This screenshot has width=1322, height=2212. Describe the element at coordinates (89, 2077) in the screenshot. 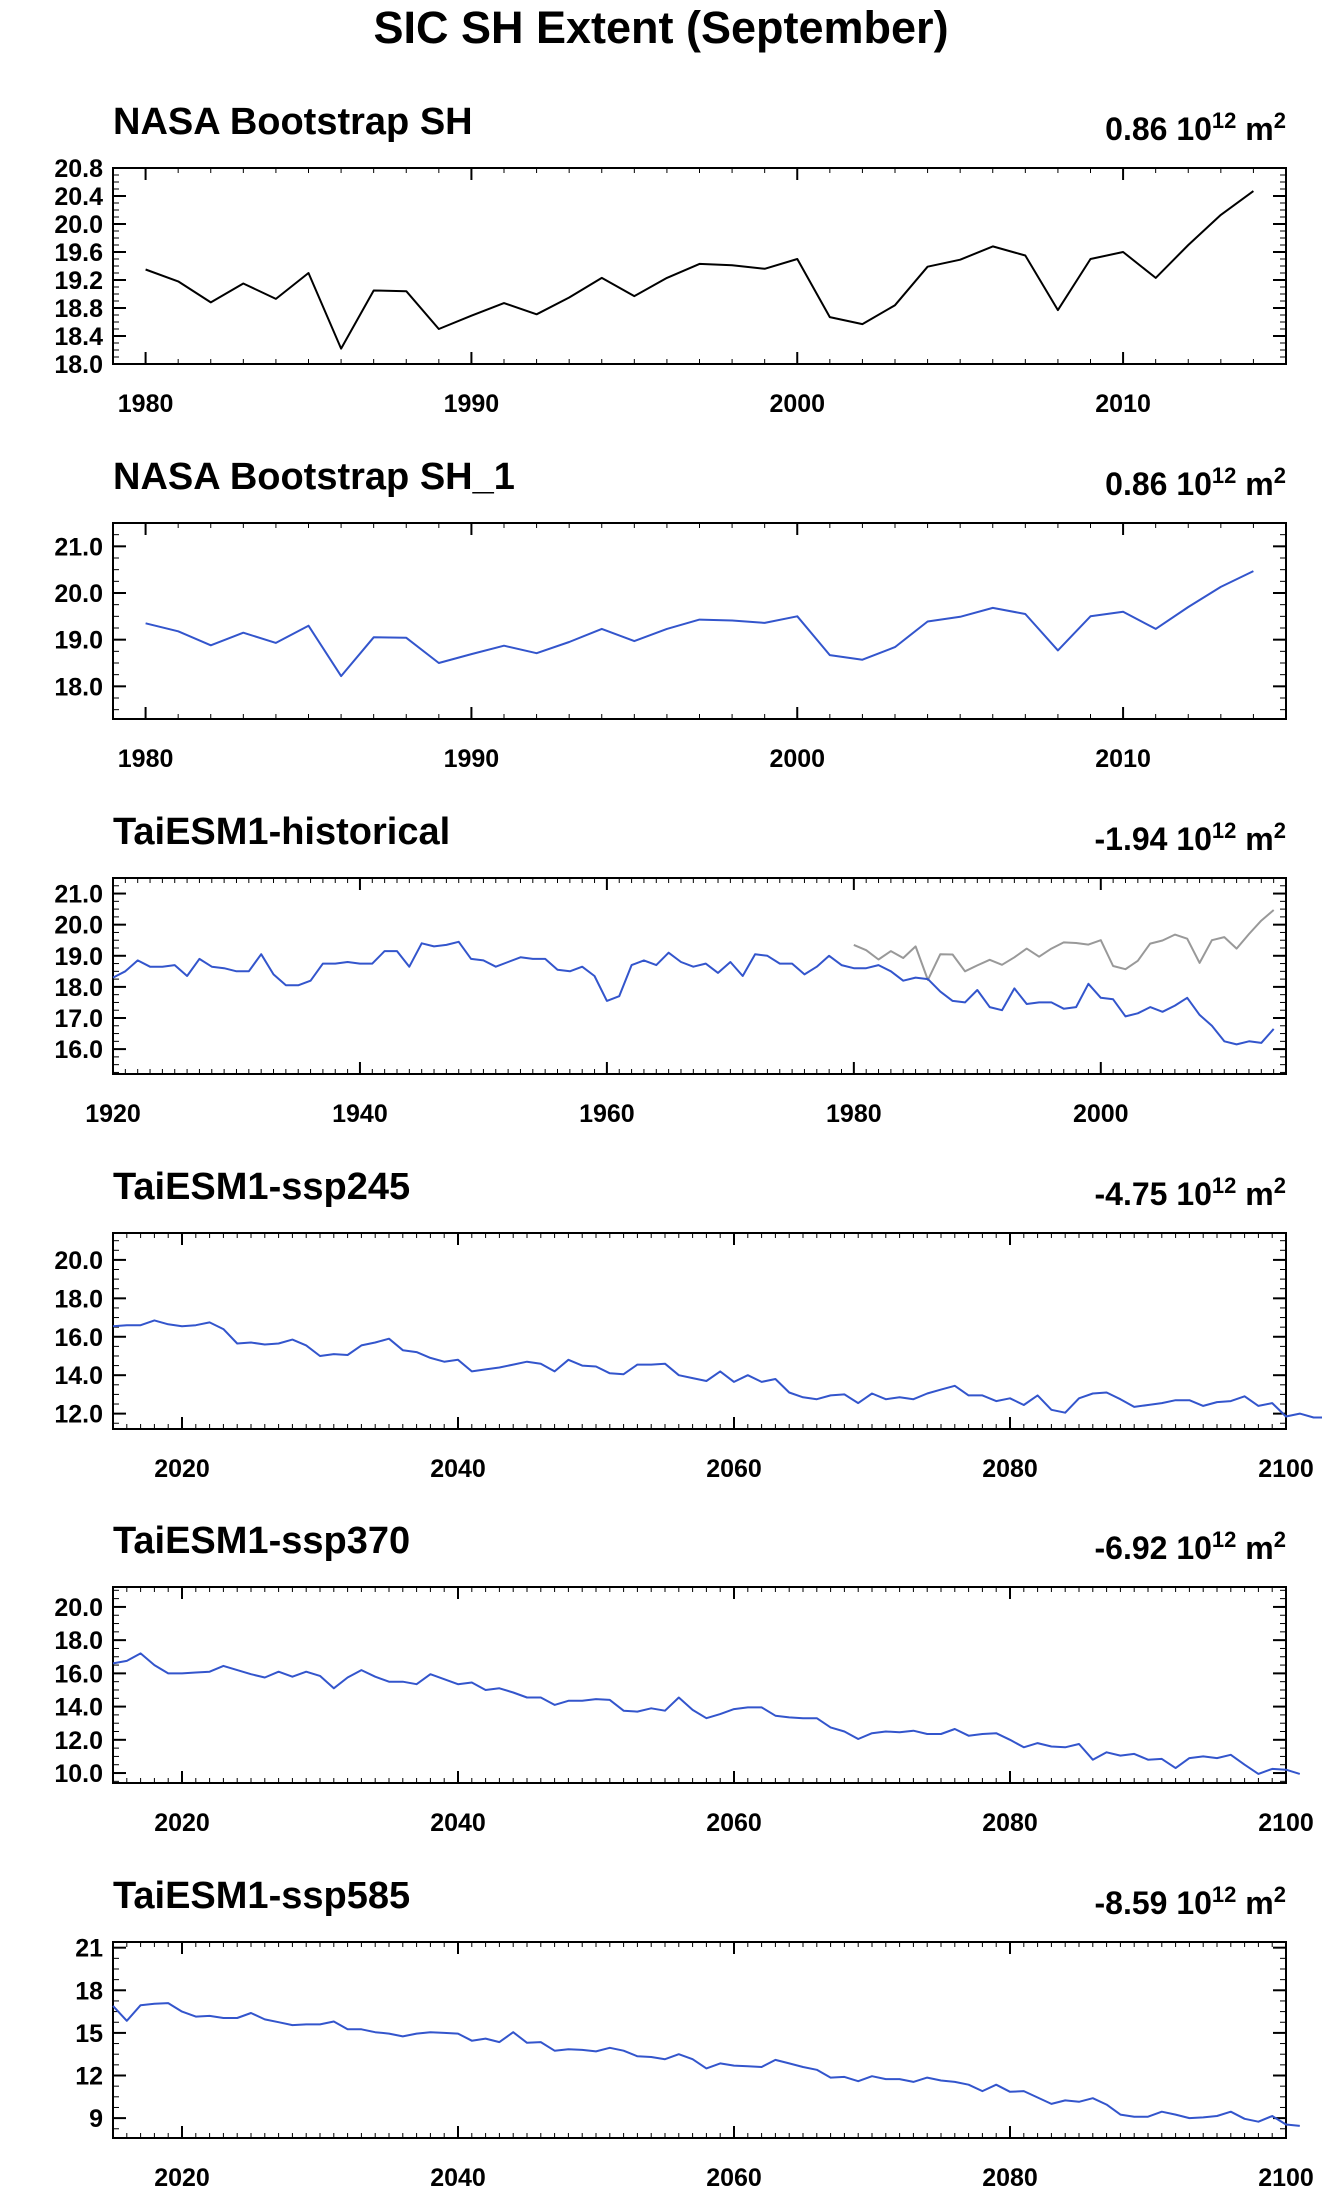

I see `y-tick-label: 12` at that location.